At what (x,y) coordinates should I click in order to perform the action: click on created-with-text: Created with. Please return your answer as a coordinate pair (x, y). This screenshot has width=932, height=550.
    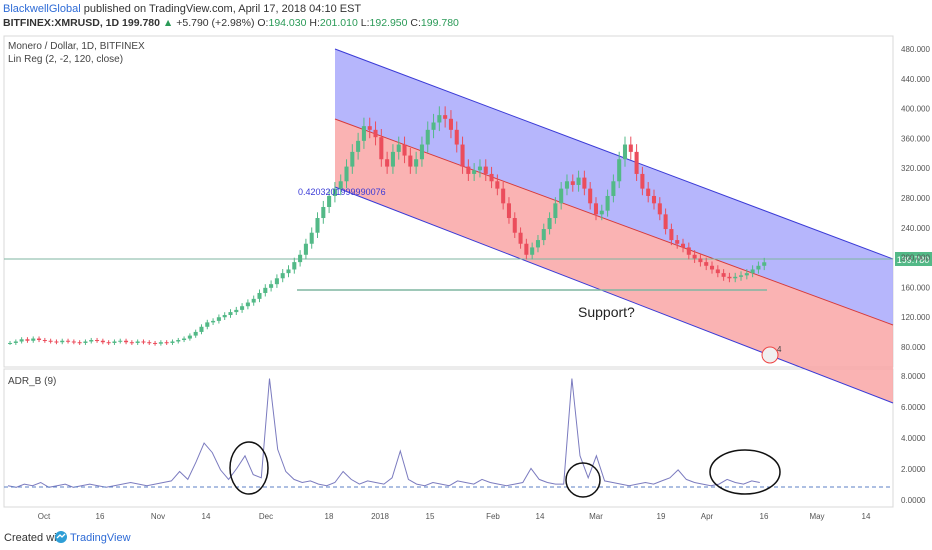
    Looking at the image, I should click on (35, 538).